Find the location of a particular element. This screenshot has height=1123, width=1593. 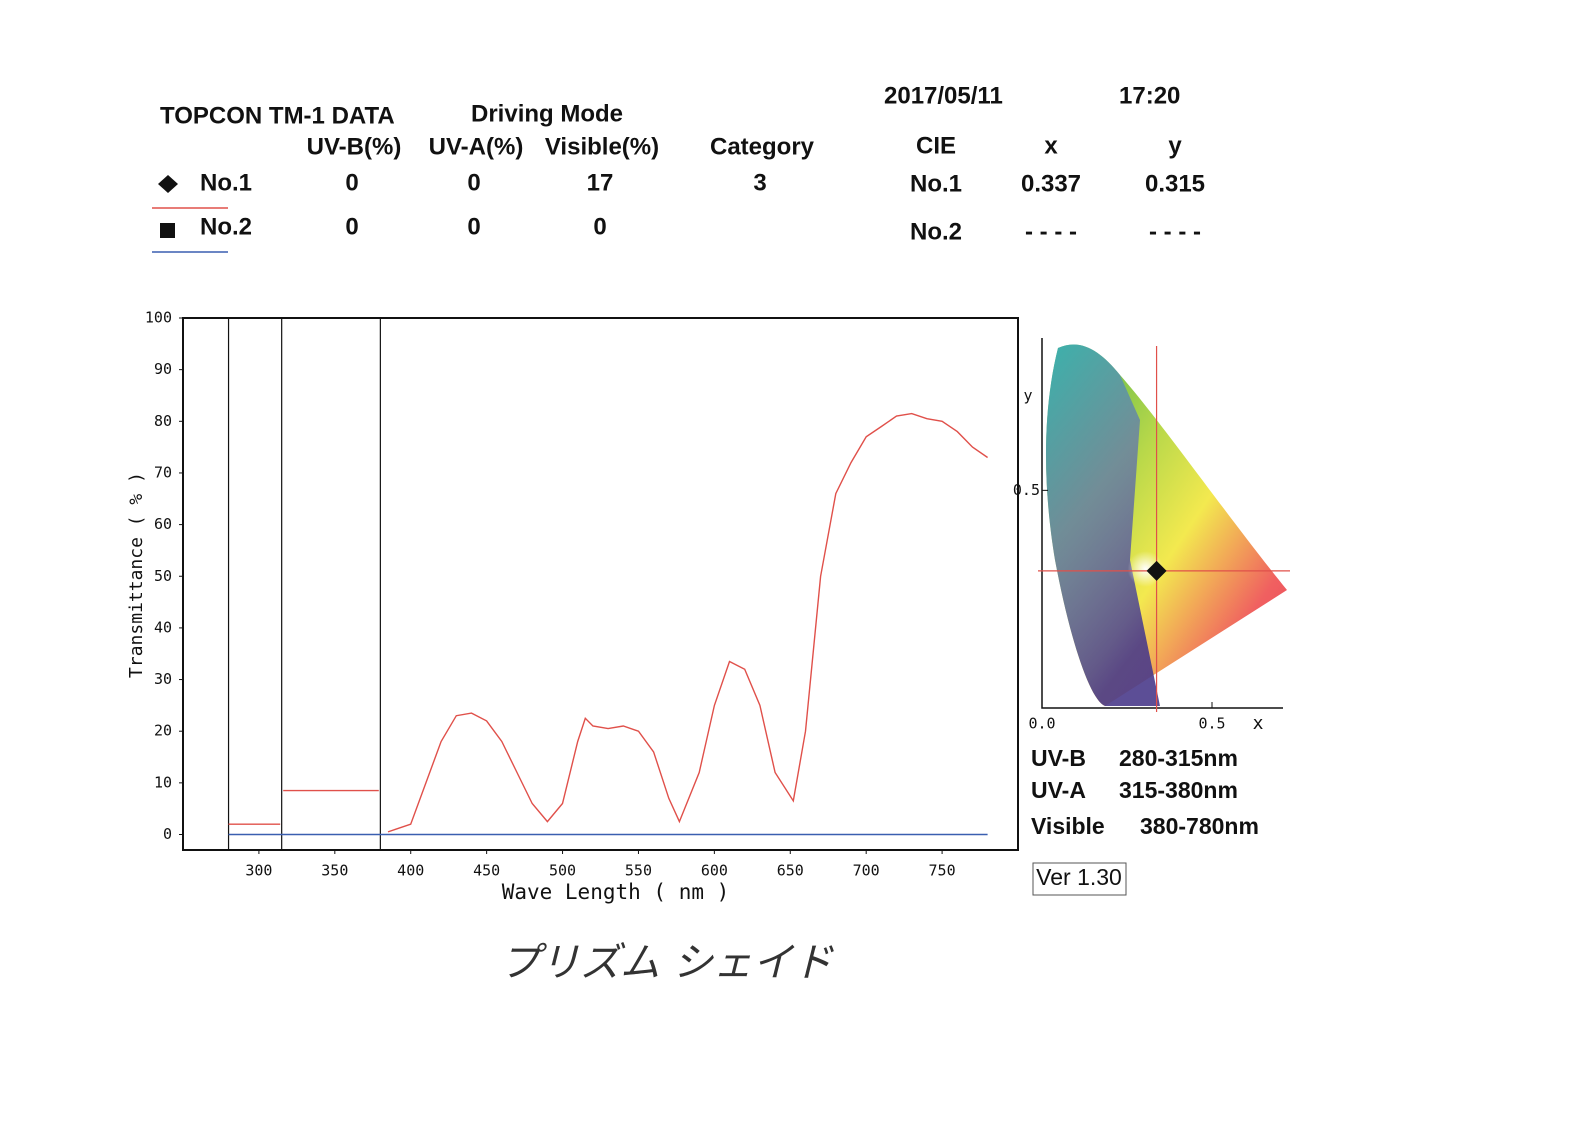

y-tick-label: 30 is located at coordinates (163, 679).